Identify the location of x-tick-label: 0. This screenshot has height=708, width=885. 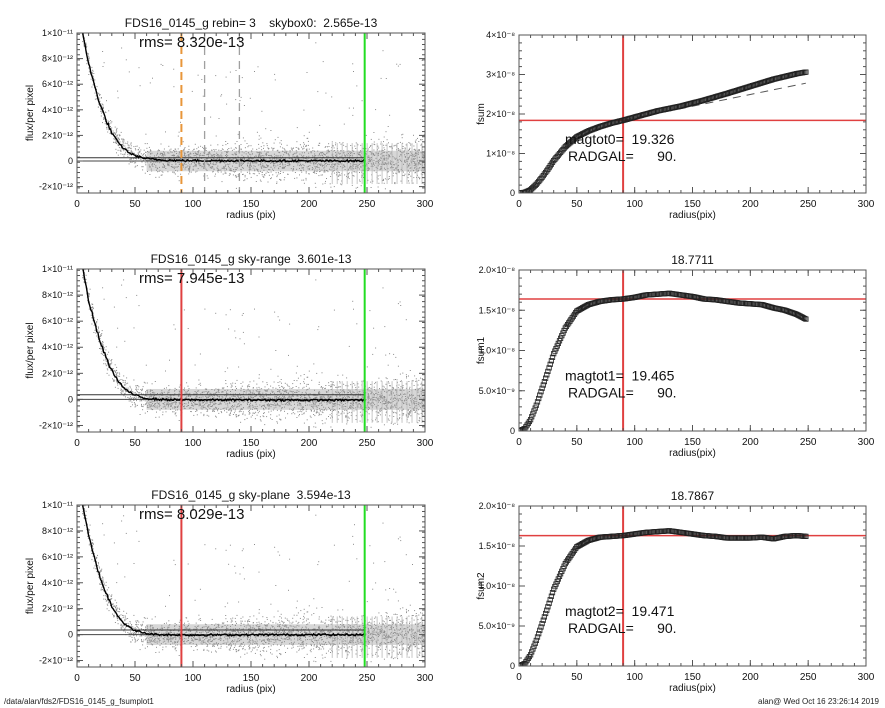
(77, 204).